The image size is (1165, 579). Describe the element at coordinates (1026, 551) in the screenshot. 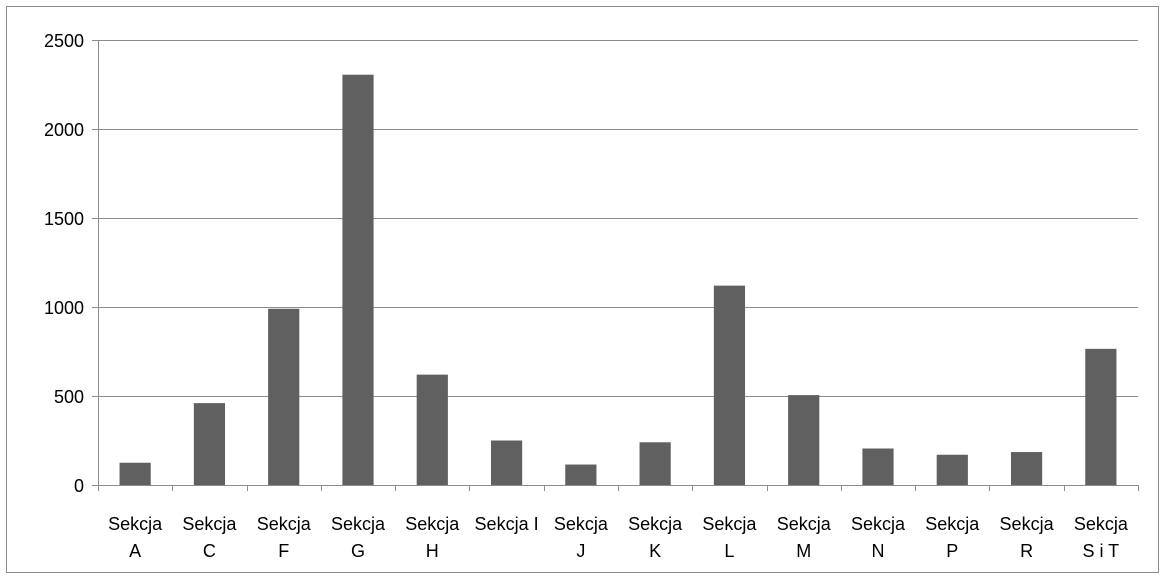

I see `x-tick-label: R` at that location.